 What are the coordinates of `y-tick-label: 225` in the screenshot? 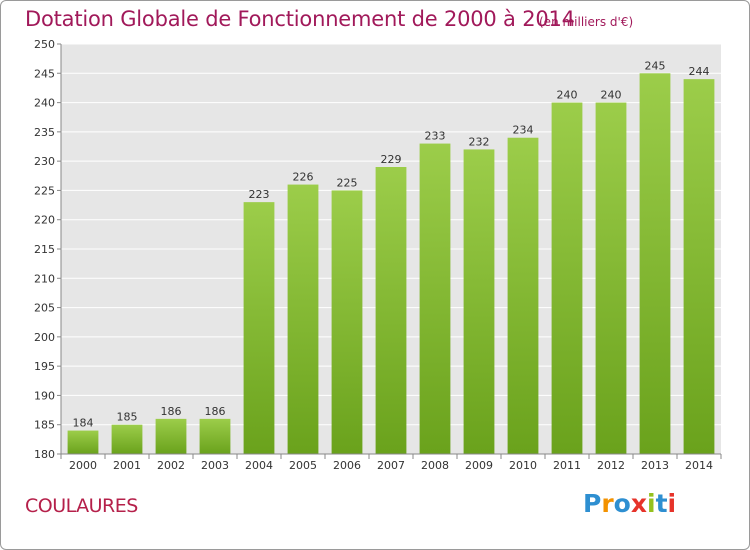 It's located at (44, 190).